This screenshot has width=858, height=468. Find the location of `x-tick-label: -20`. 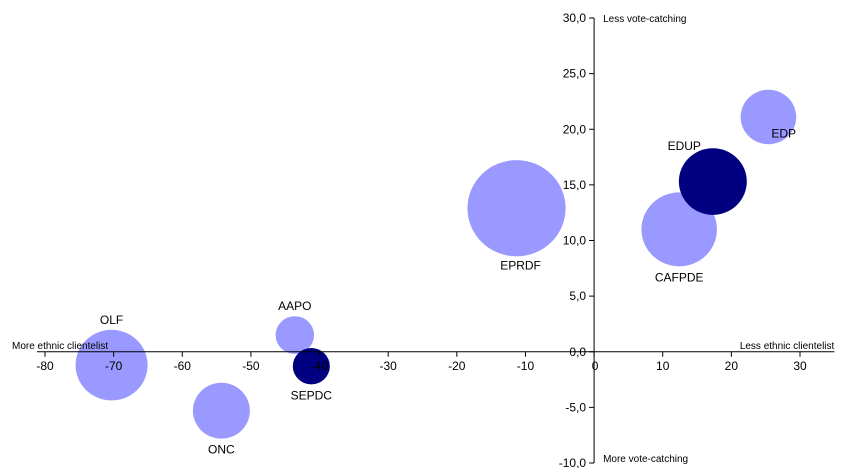

x-tick-label: -20 is located at coordinates (457, 366).